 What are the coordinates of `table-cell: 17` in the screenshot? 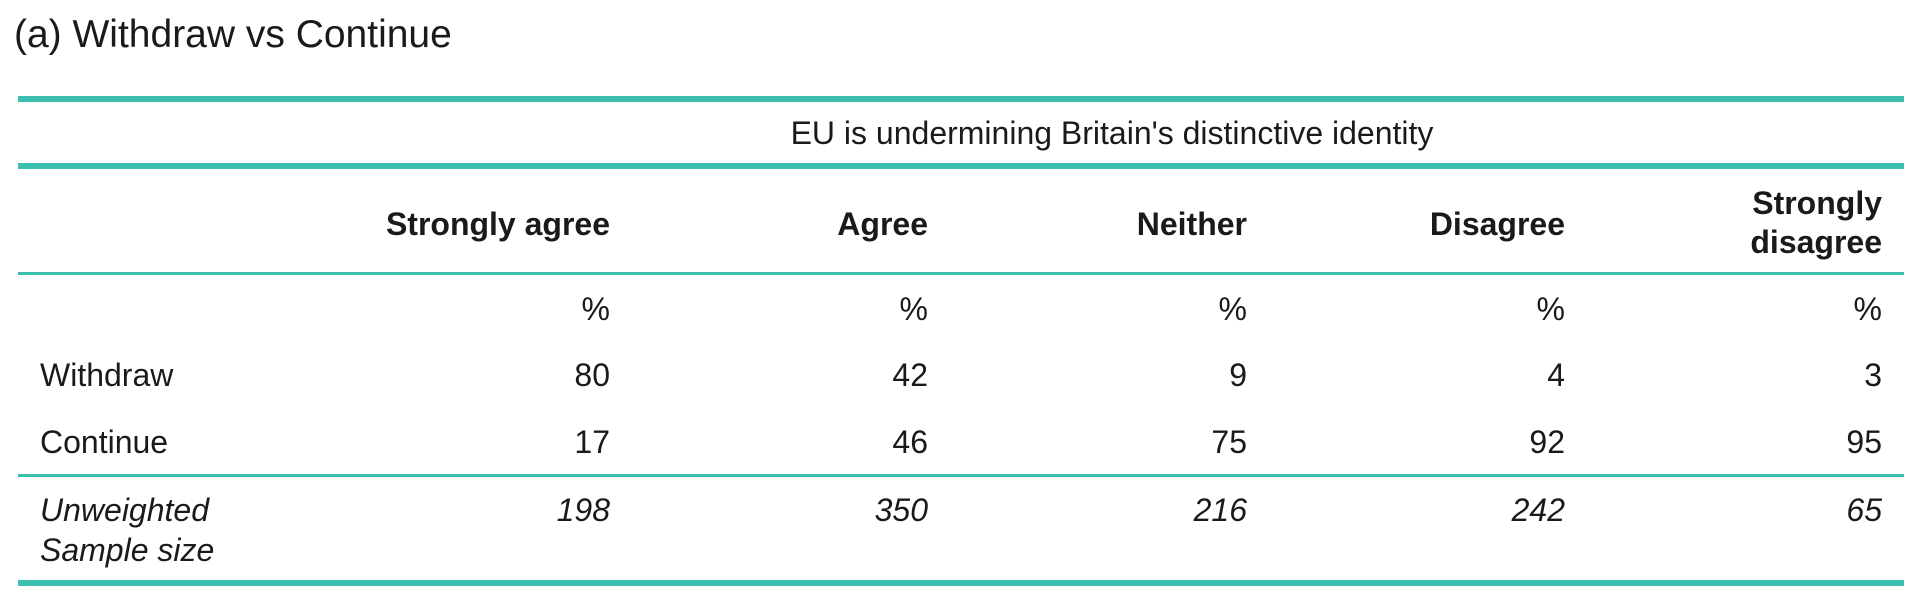 It's located at (592, 442).